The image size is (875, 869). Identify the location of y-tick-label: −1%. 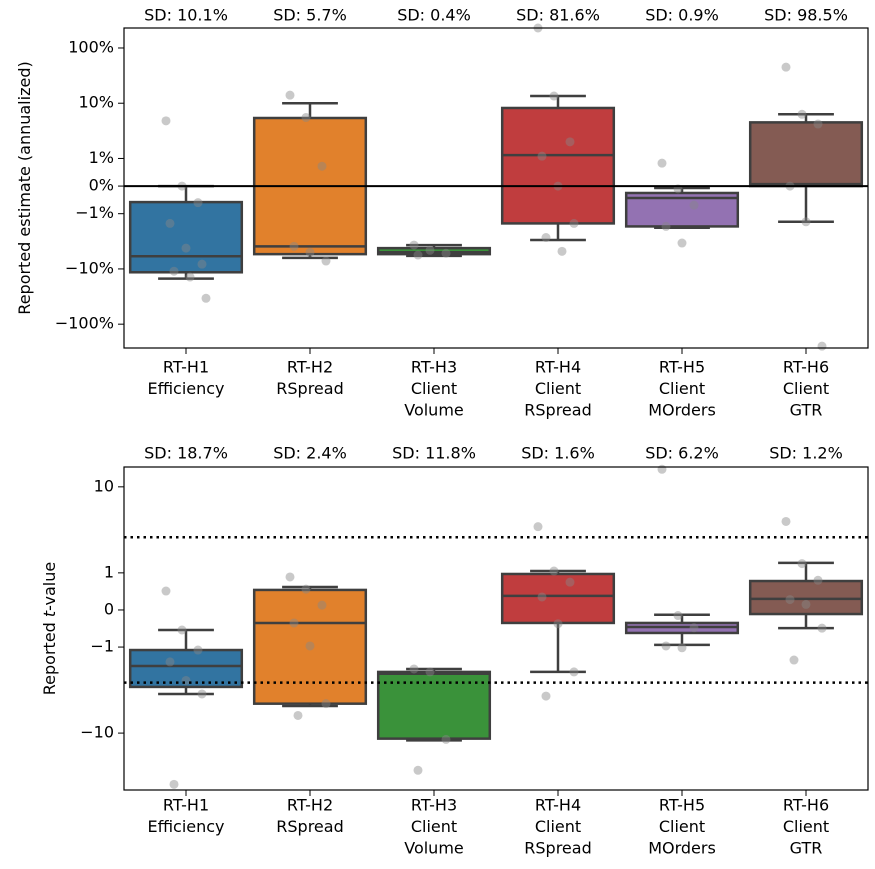
(94, 212).